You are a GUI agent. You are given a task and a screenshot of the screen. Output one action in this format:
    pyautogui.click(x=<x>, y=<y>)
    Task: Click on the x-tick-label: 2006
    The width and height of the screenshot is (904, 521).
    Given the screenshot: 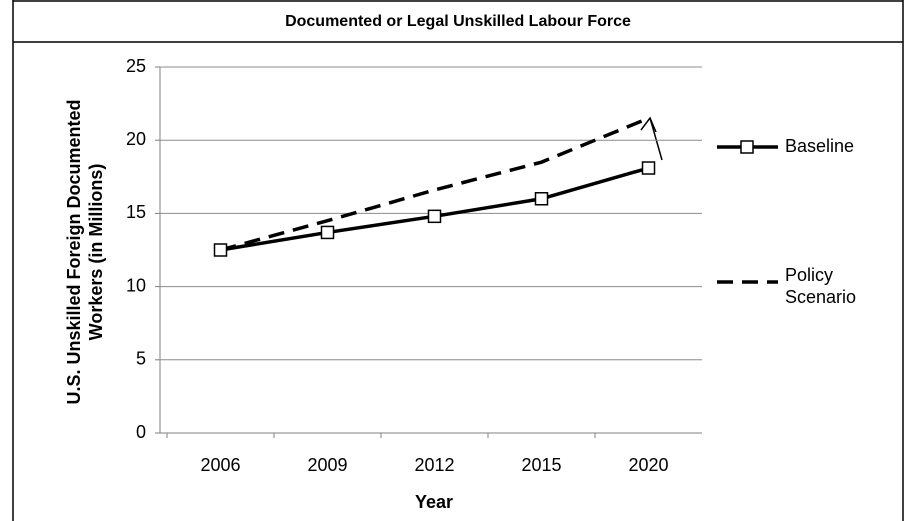 What is the action you would take?
    pyautogui.click(x=220, y=465)
    